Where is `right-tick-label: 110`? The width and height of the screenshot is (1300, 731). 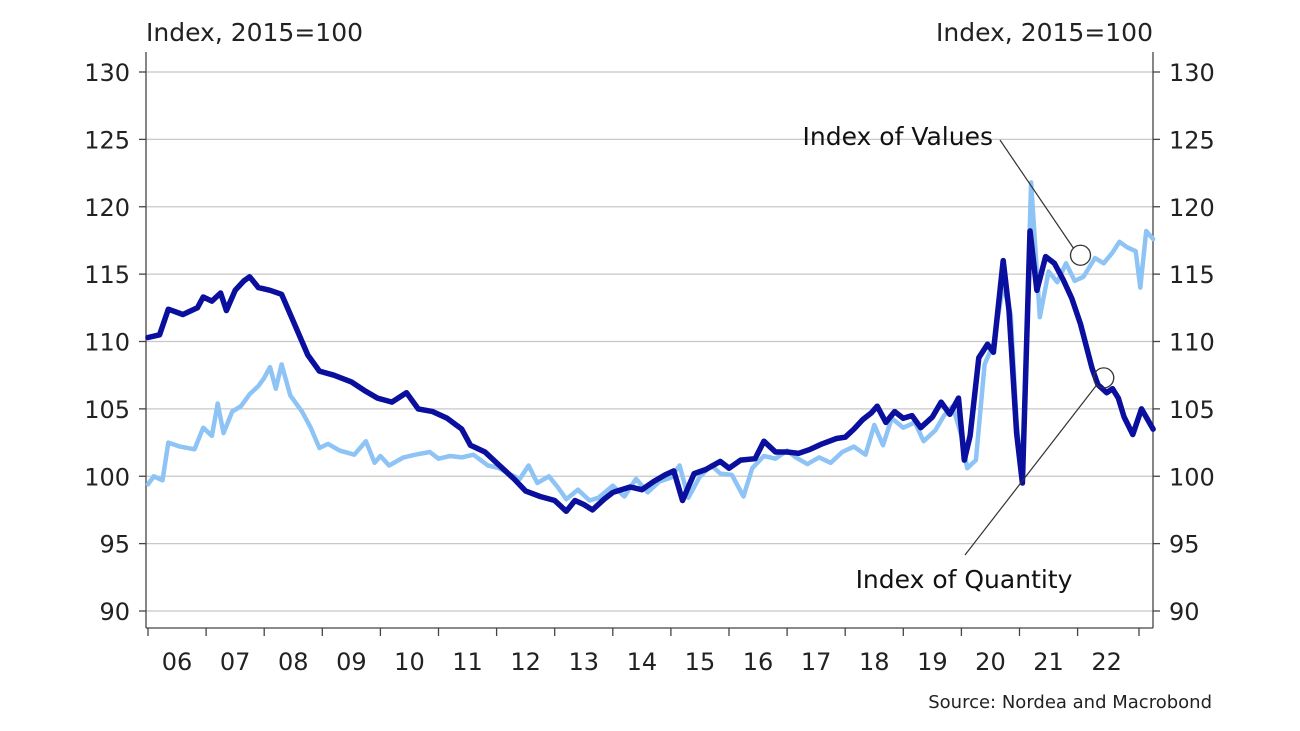 right-tick-label: 110 is located at coordinates (1192, 343).